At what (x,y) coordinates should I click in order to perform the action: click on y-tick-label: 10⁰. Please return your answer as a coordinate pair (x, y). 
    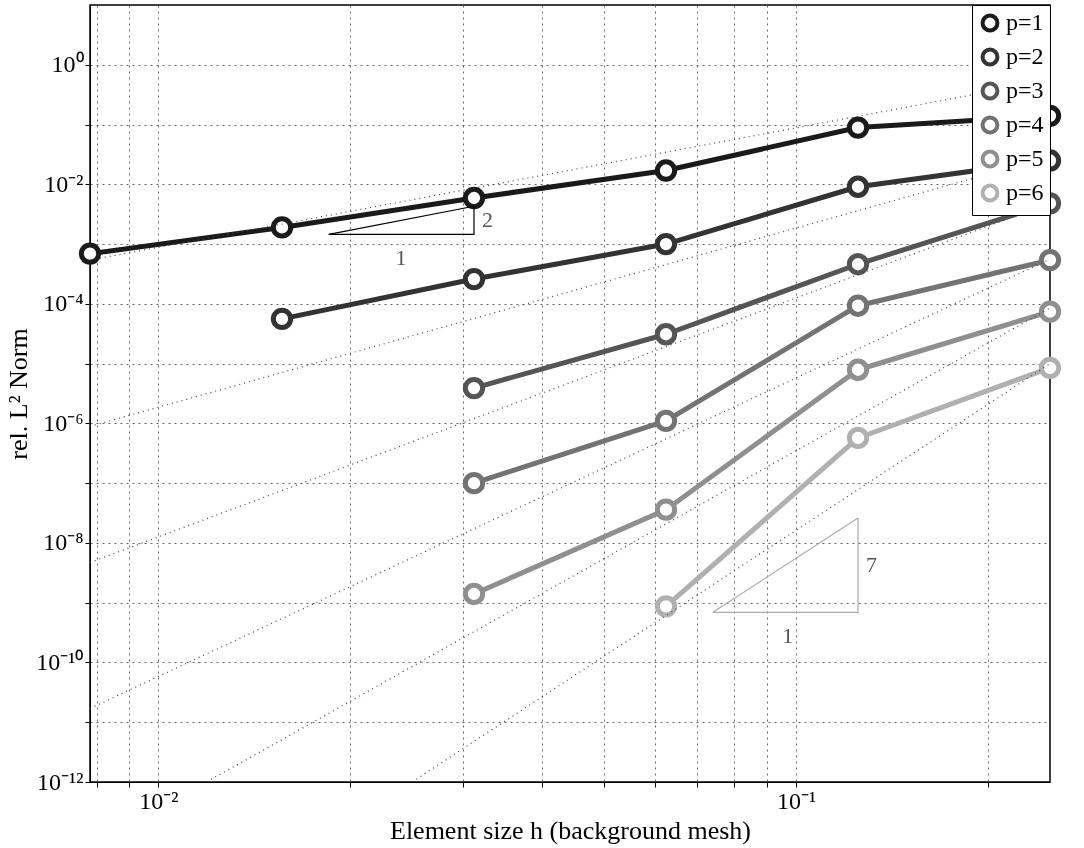
    Looking at the image, I should click on (67, 64).